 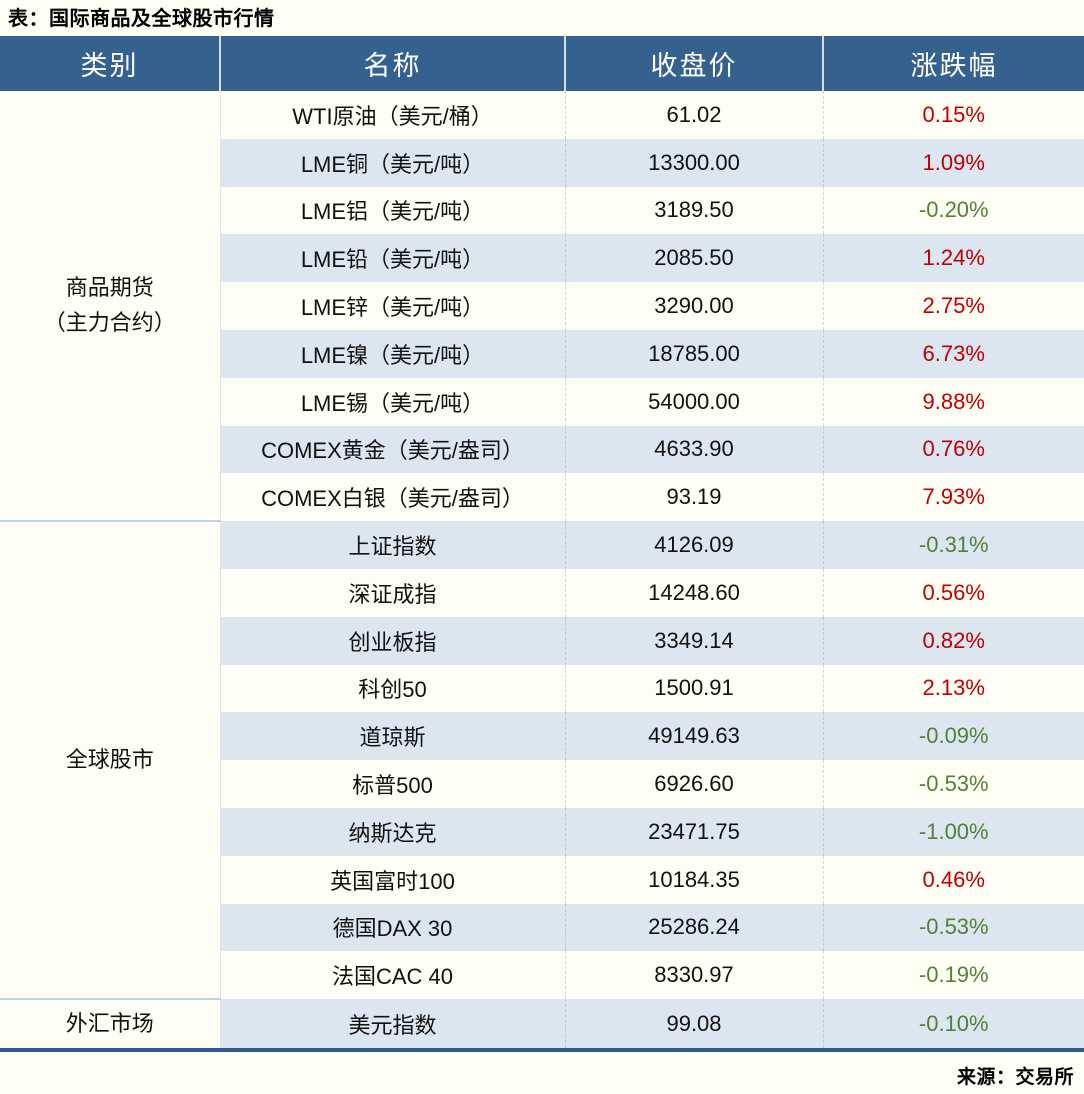 I want to click on name-cell: COMEX黄金（美元/盎司）, so click(x=392, y=449).